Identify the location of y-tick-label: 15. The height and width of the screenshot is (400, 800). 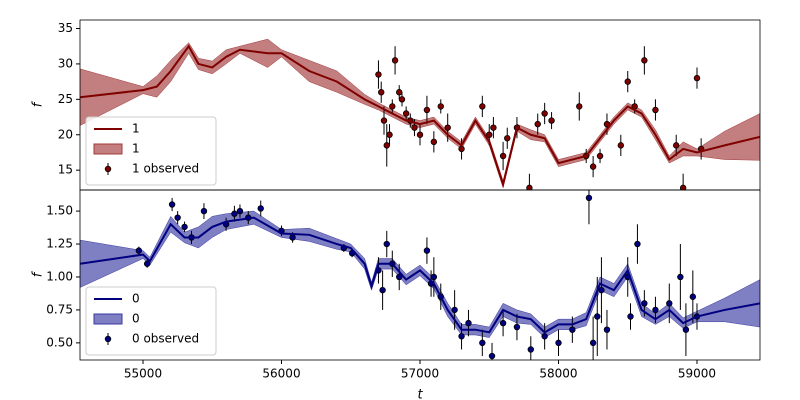
(65, 170).